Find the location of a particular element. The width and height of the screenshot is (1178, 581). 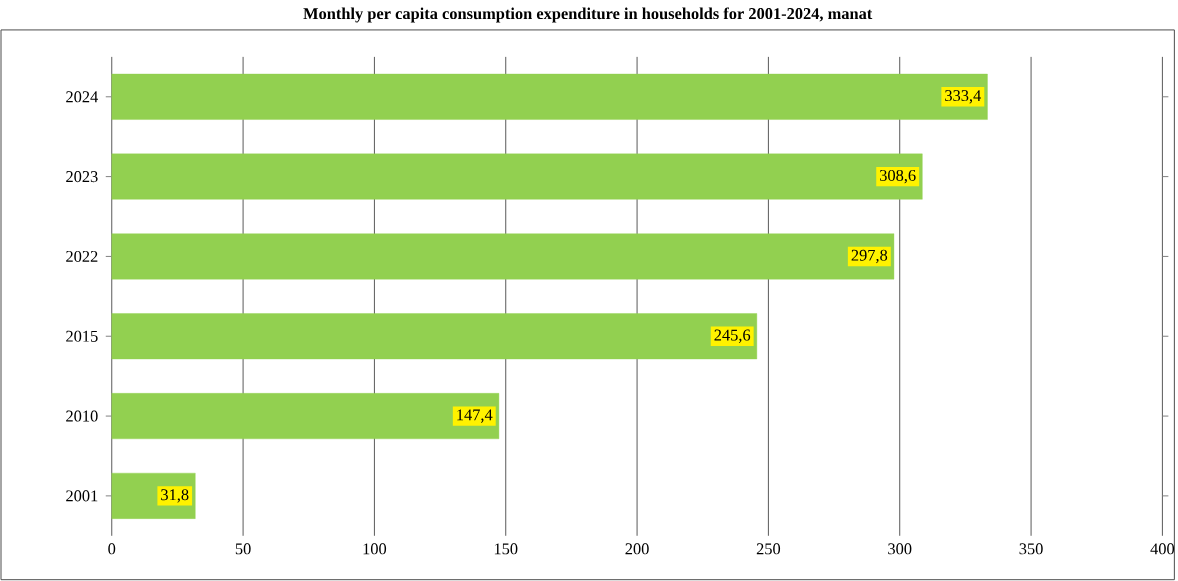

y-tick-label: 2022 is located at coordinates (82, 257).